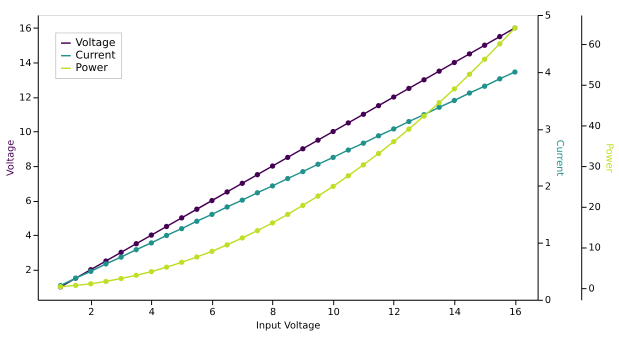  Describe the element at coordinates (10, 158) in the screenshot. I see `y-axis-title: Voltage` at that location.